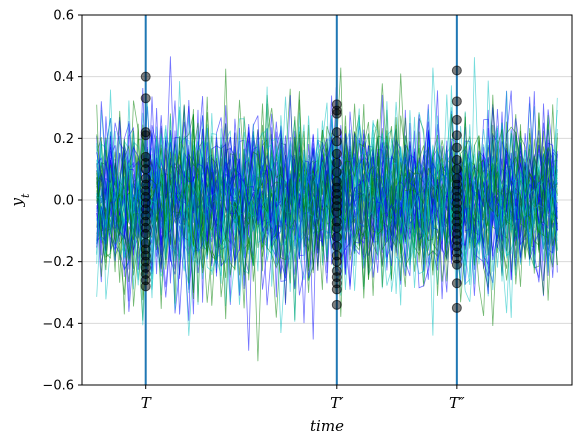 Image resolution: width=581 pixels, height=447 pixels. I want to click on y-axis-label: yt, so click(20, 200).